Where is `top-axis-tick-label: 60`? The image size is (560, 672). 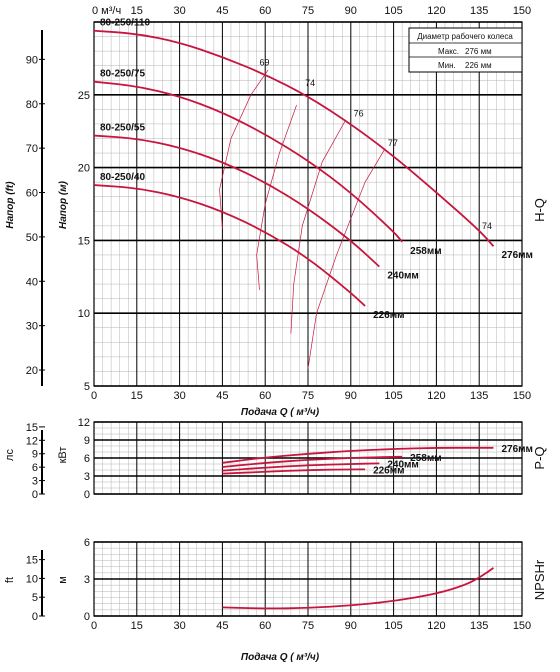 top-axis-tick-label: 60 is located at coordinates (265, 11).